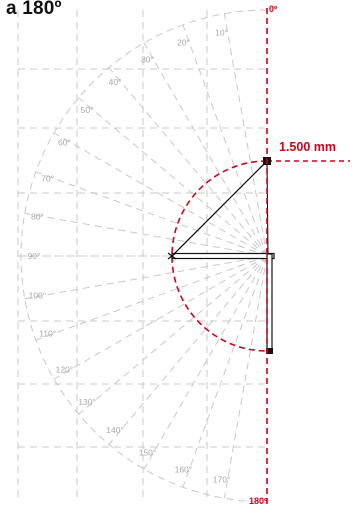  Describe the element at coordinates (307, 147) in the screenshot. I see `radius-label: 1.500 mm` at that location.